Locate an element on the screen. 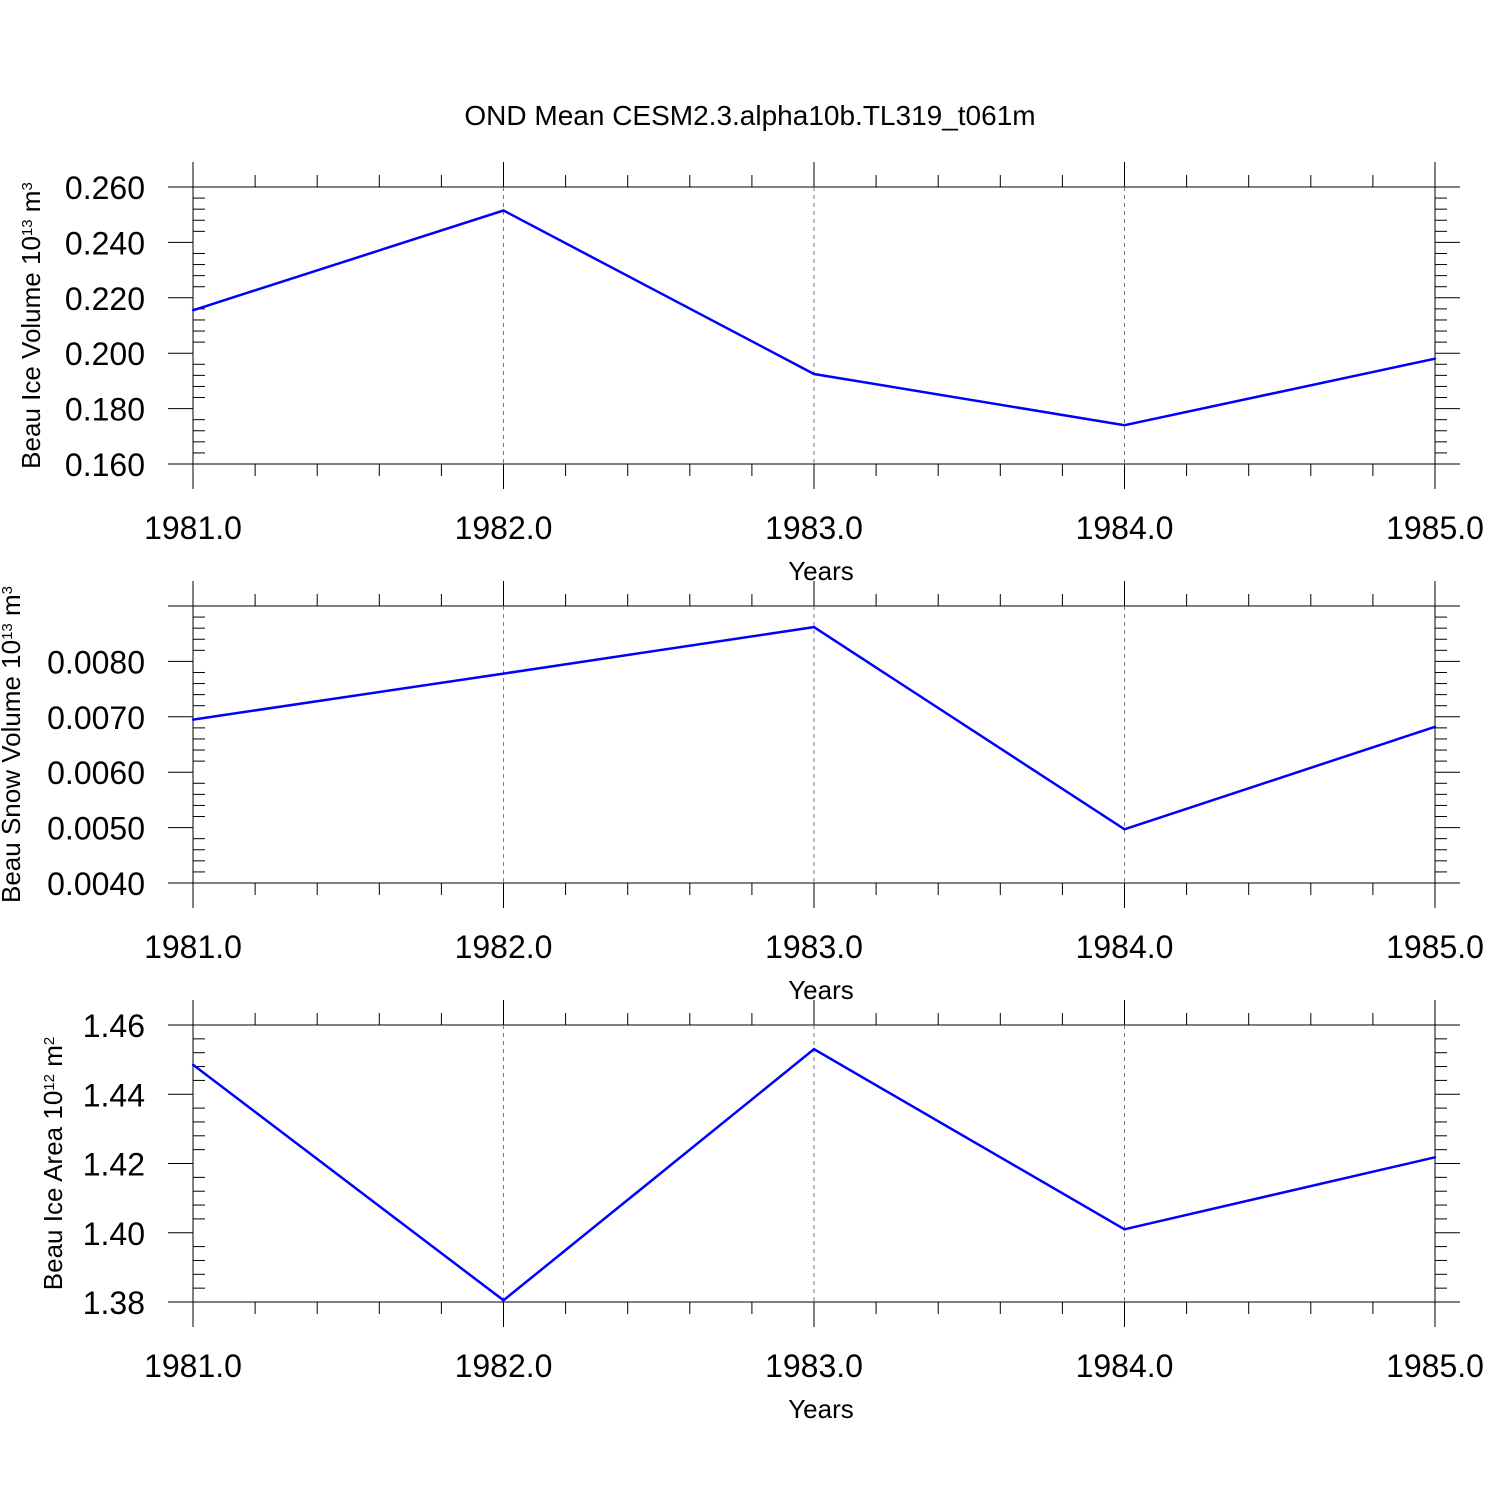  y-tick-label: 0.240 is located at coordinates (105, 243).